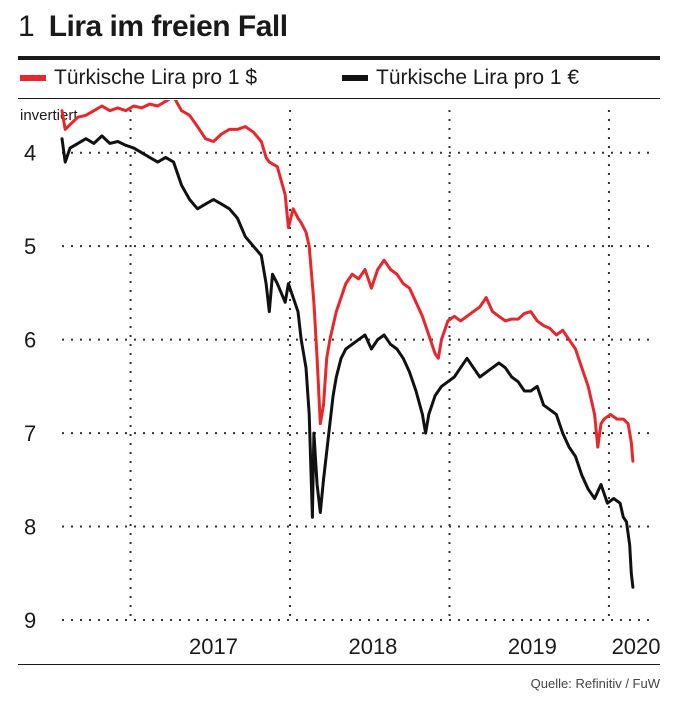 This screenshot has height=702, width=684. Describe the element at coordinates (30, 620) in the screenshot. I see `y-tick-label: 9` at that location.